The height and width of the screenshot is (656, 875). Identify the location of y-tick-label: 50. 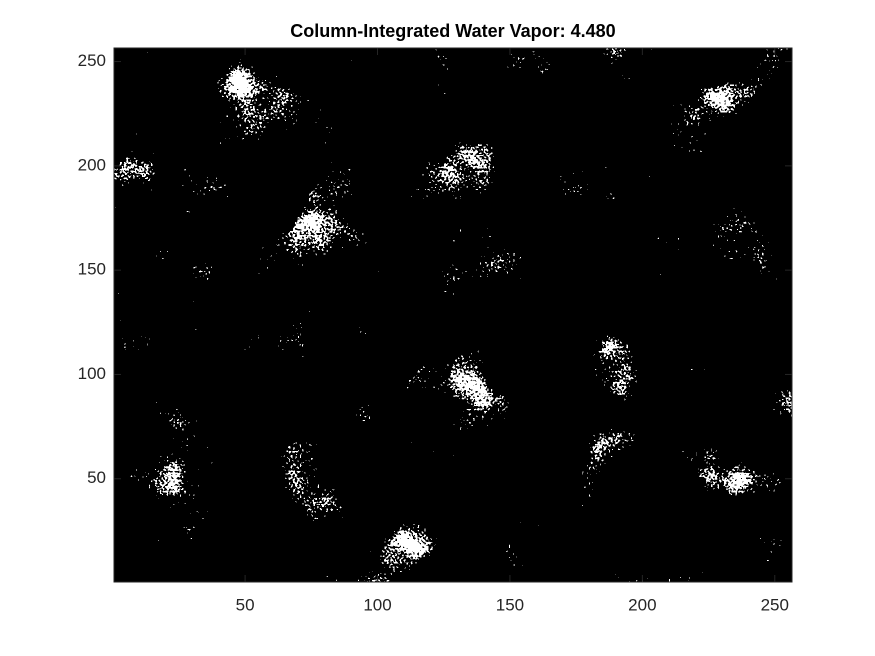
(96, 477).